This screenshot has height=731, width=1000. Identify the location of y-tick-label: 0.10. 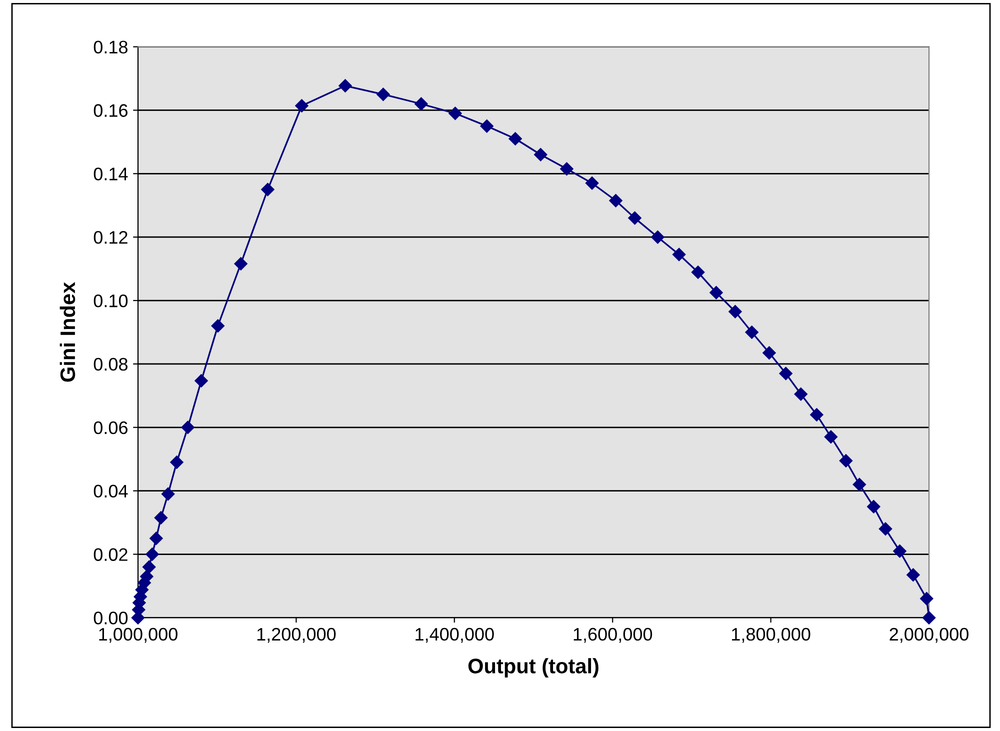
(111, 301).